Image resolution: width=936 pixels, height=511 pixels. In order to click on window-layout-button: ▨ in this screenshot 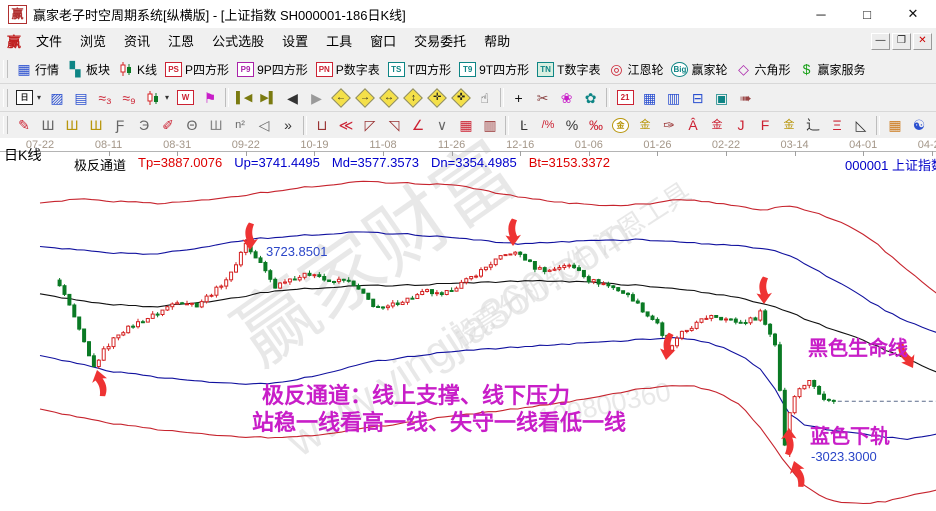, I will do `click(57, 98)`.